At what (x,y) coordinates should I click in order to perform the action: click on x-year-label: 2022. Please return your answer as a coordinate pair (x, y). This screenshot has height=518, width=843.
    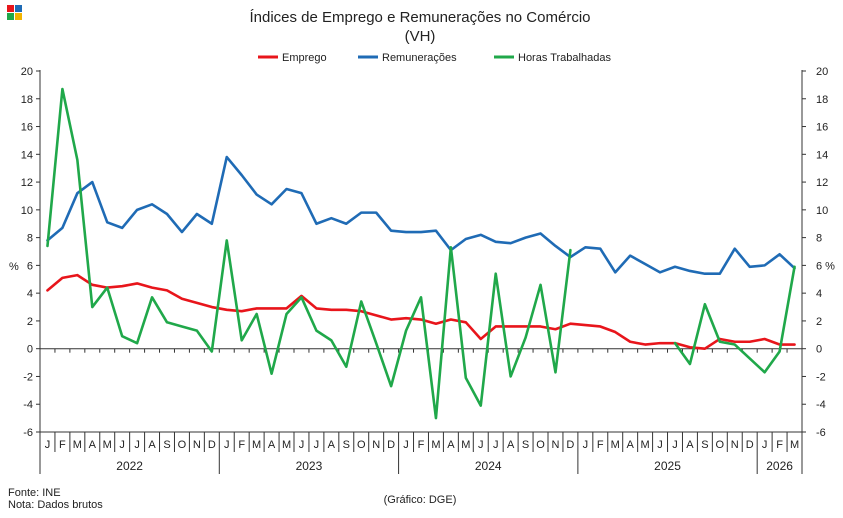
    Looking at the image, I should click on (129, 466).